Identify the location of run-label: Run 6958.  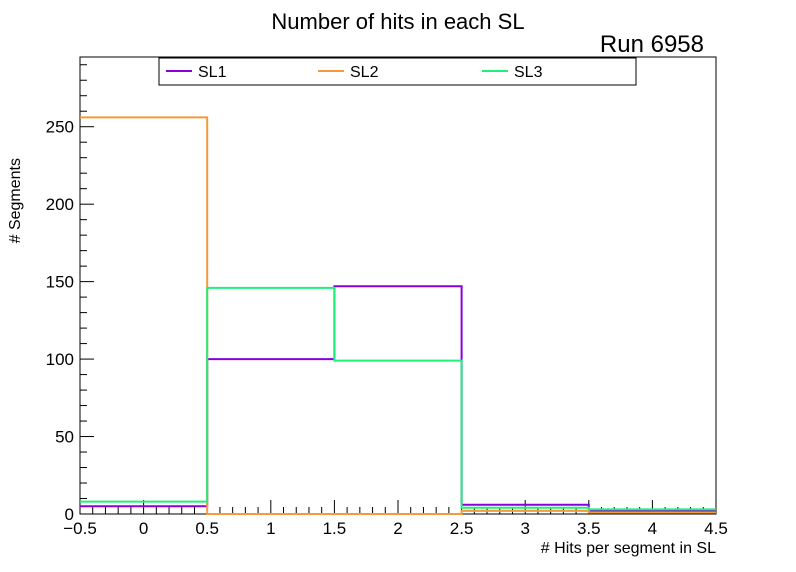
(652, 44).